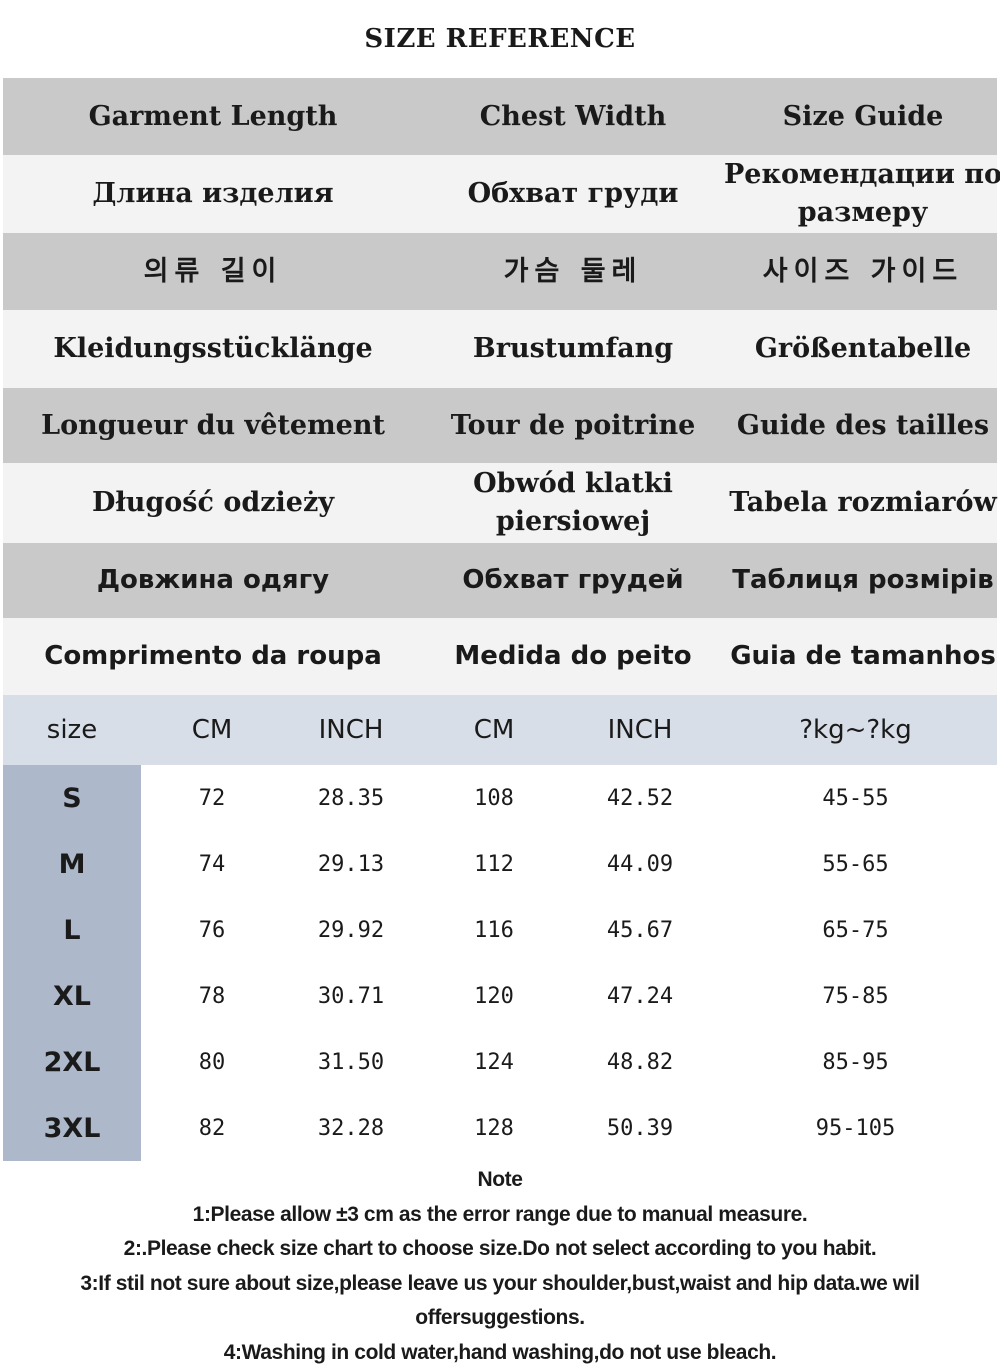 The width and height of the screenshot is (1000, 1370). What do you see at coordinates (640, 930) in the screenshot?
I see `table-cell: 45.67` at bounding box center [640, 930].